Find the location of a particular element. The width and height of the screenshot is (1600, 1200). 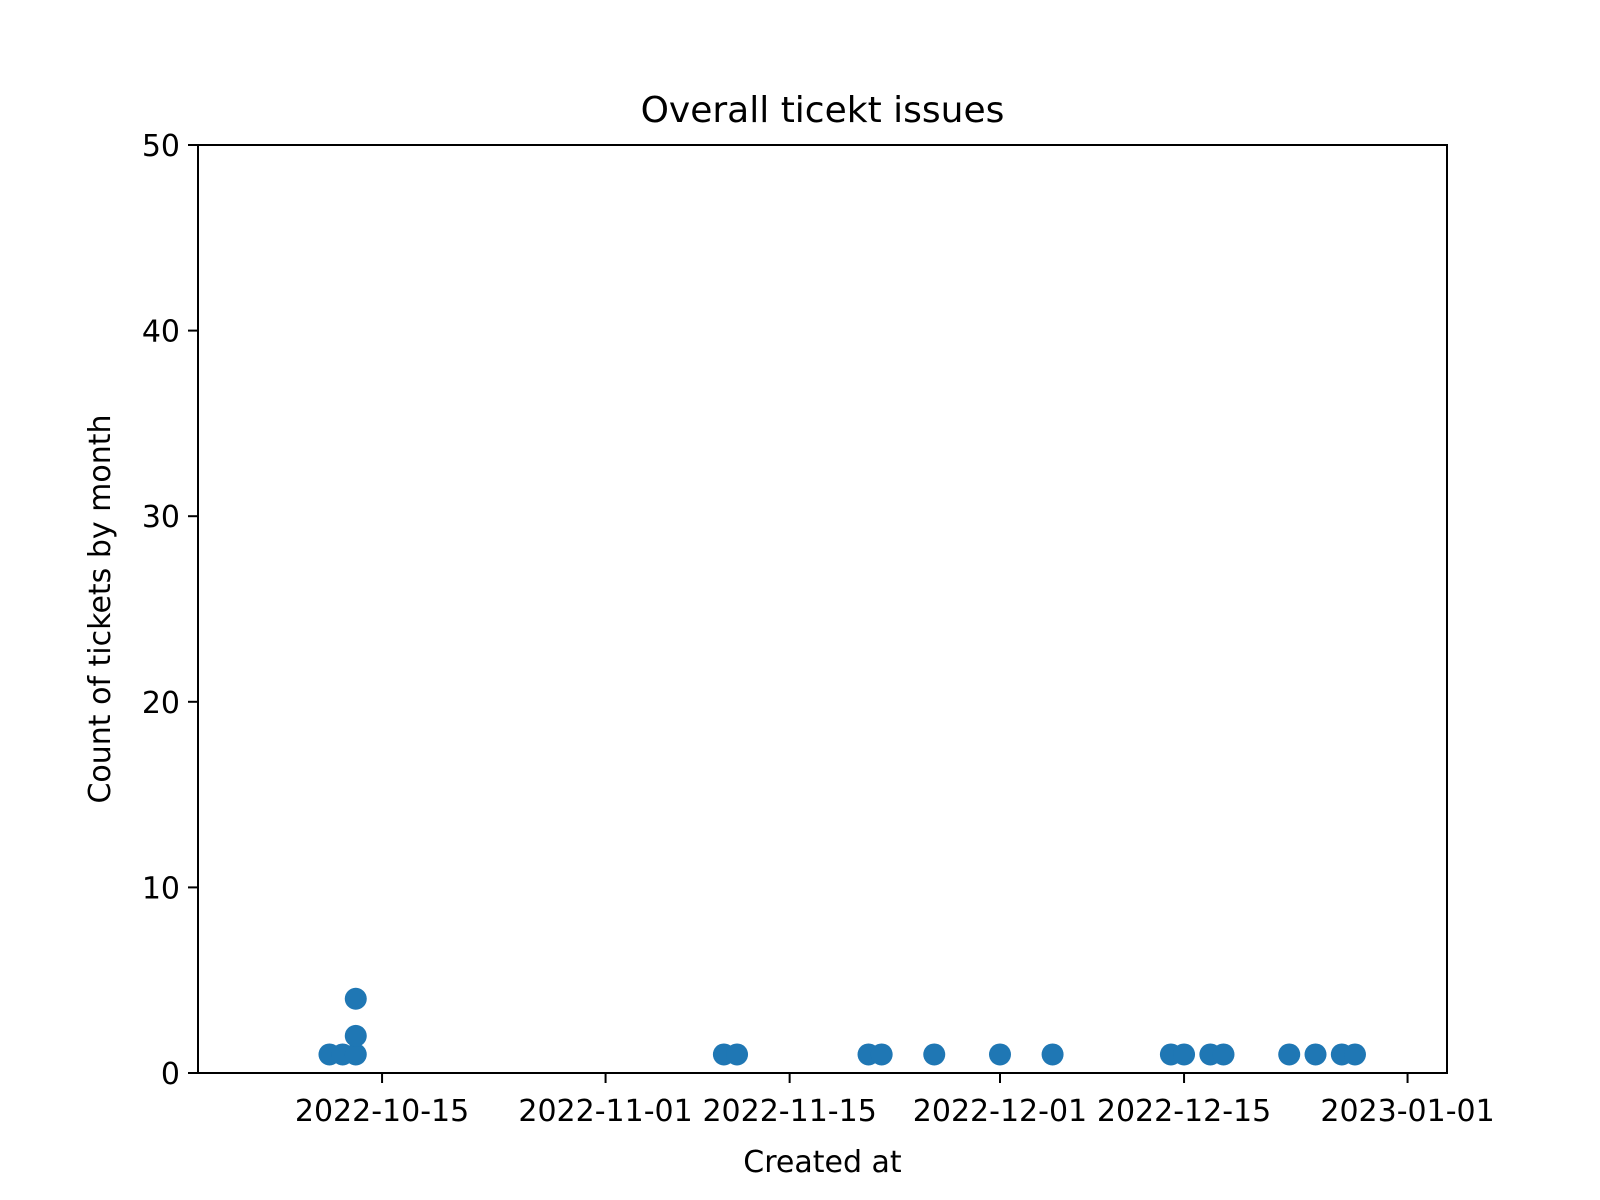

chart-title: Overall ticekt issues is located at coordinates (823, 110).